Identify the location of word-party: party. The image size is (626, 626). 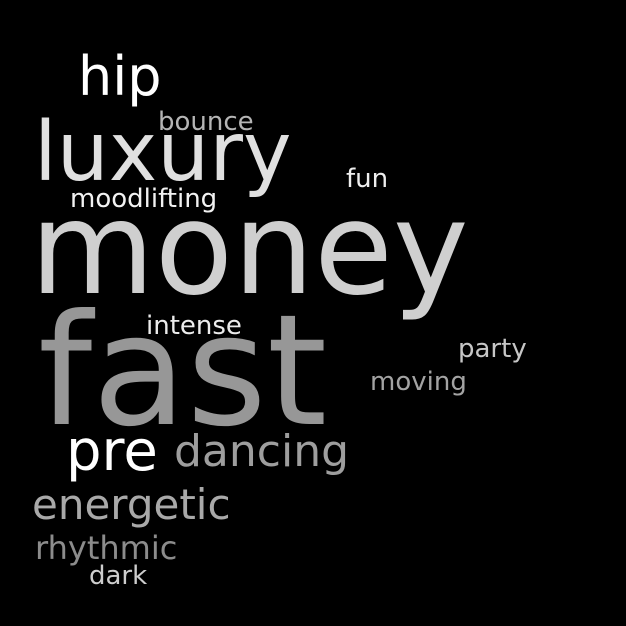
(492, 349).